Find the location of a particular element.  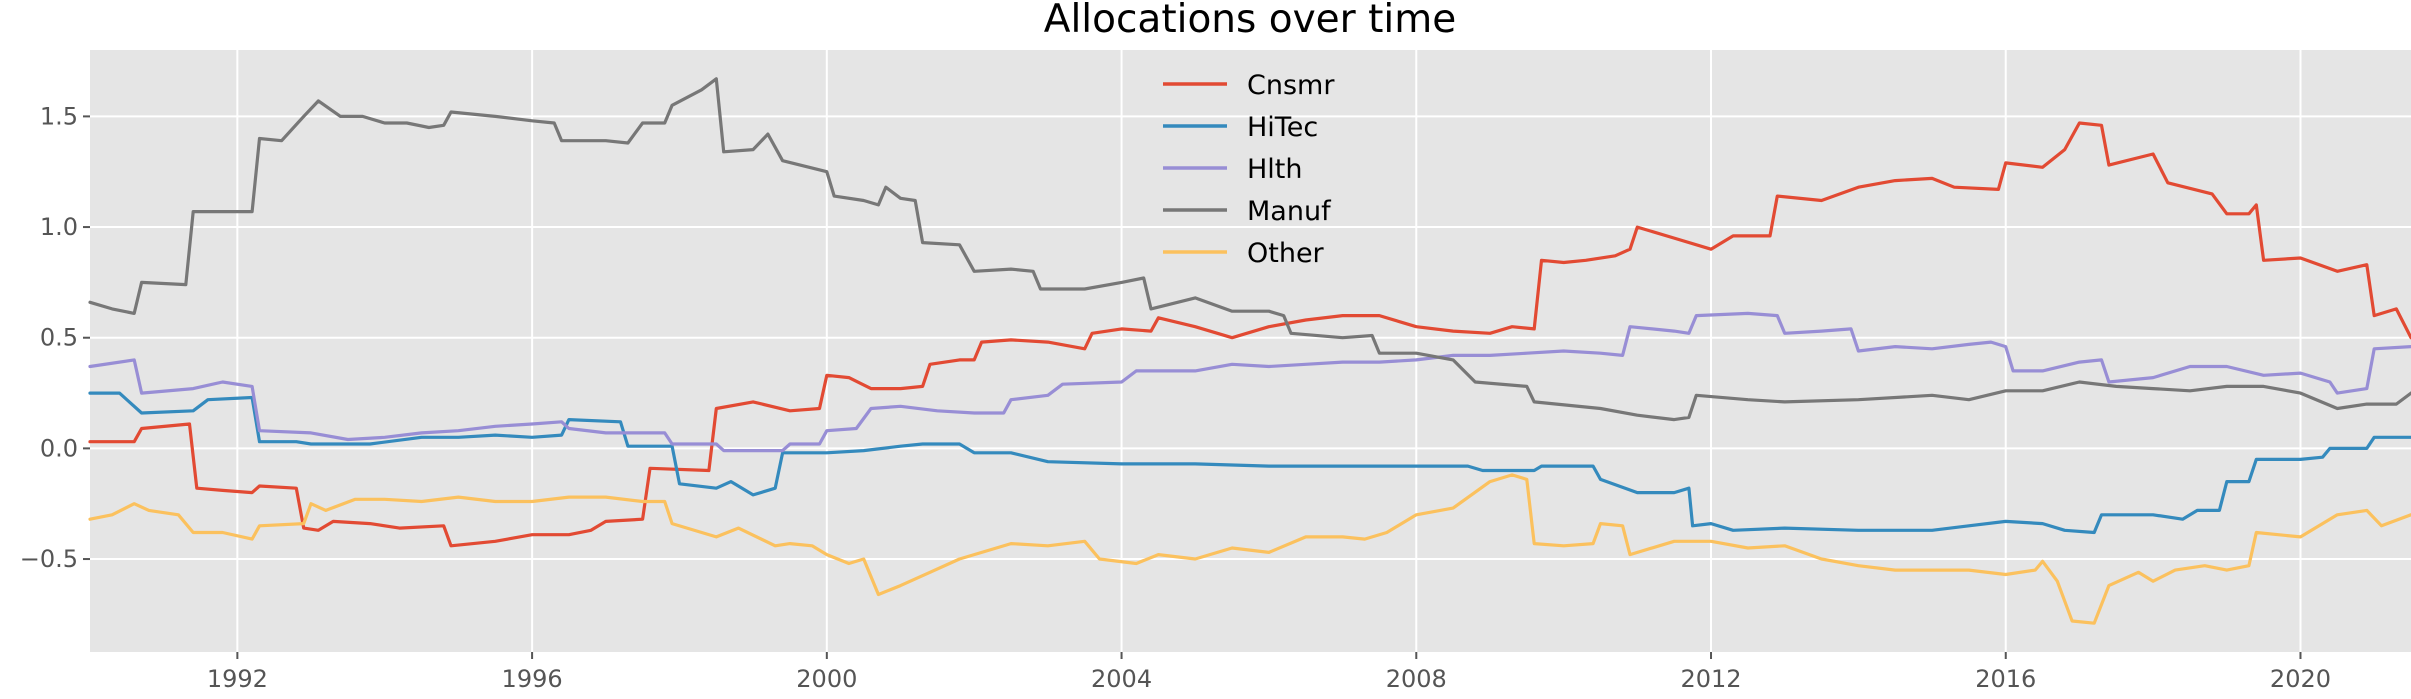

x-tick-label: 2012 is located at coordinates (1710, 679).